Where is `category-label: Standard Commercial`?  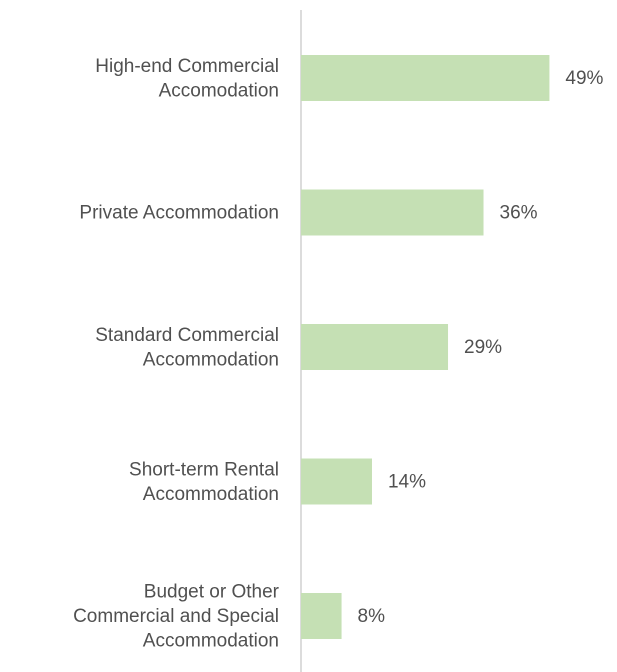 category-label: Standard Commercial is located at coordinates (187, 335).